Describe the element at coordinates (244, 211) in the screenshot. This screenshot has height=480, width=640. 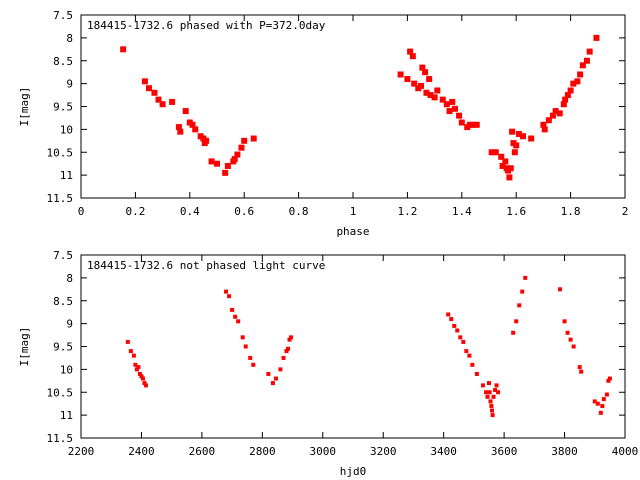
I see `x-tick-label: 0.6` at that location.